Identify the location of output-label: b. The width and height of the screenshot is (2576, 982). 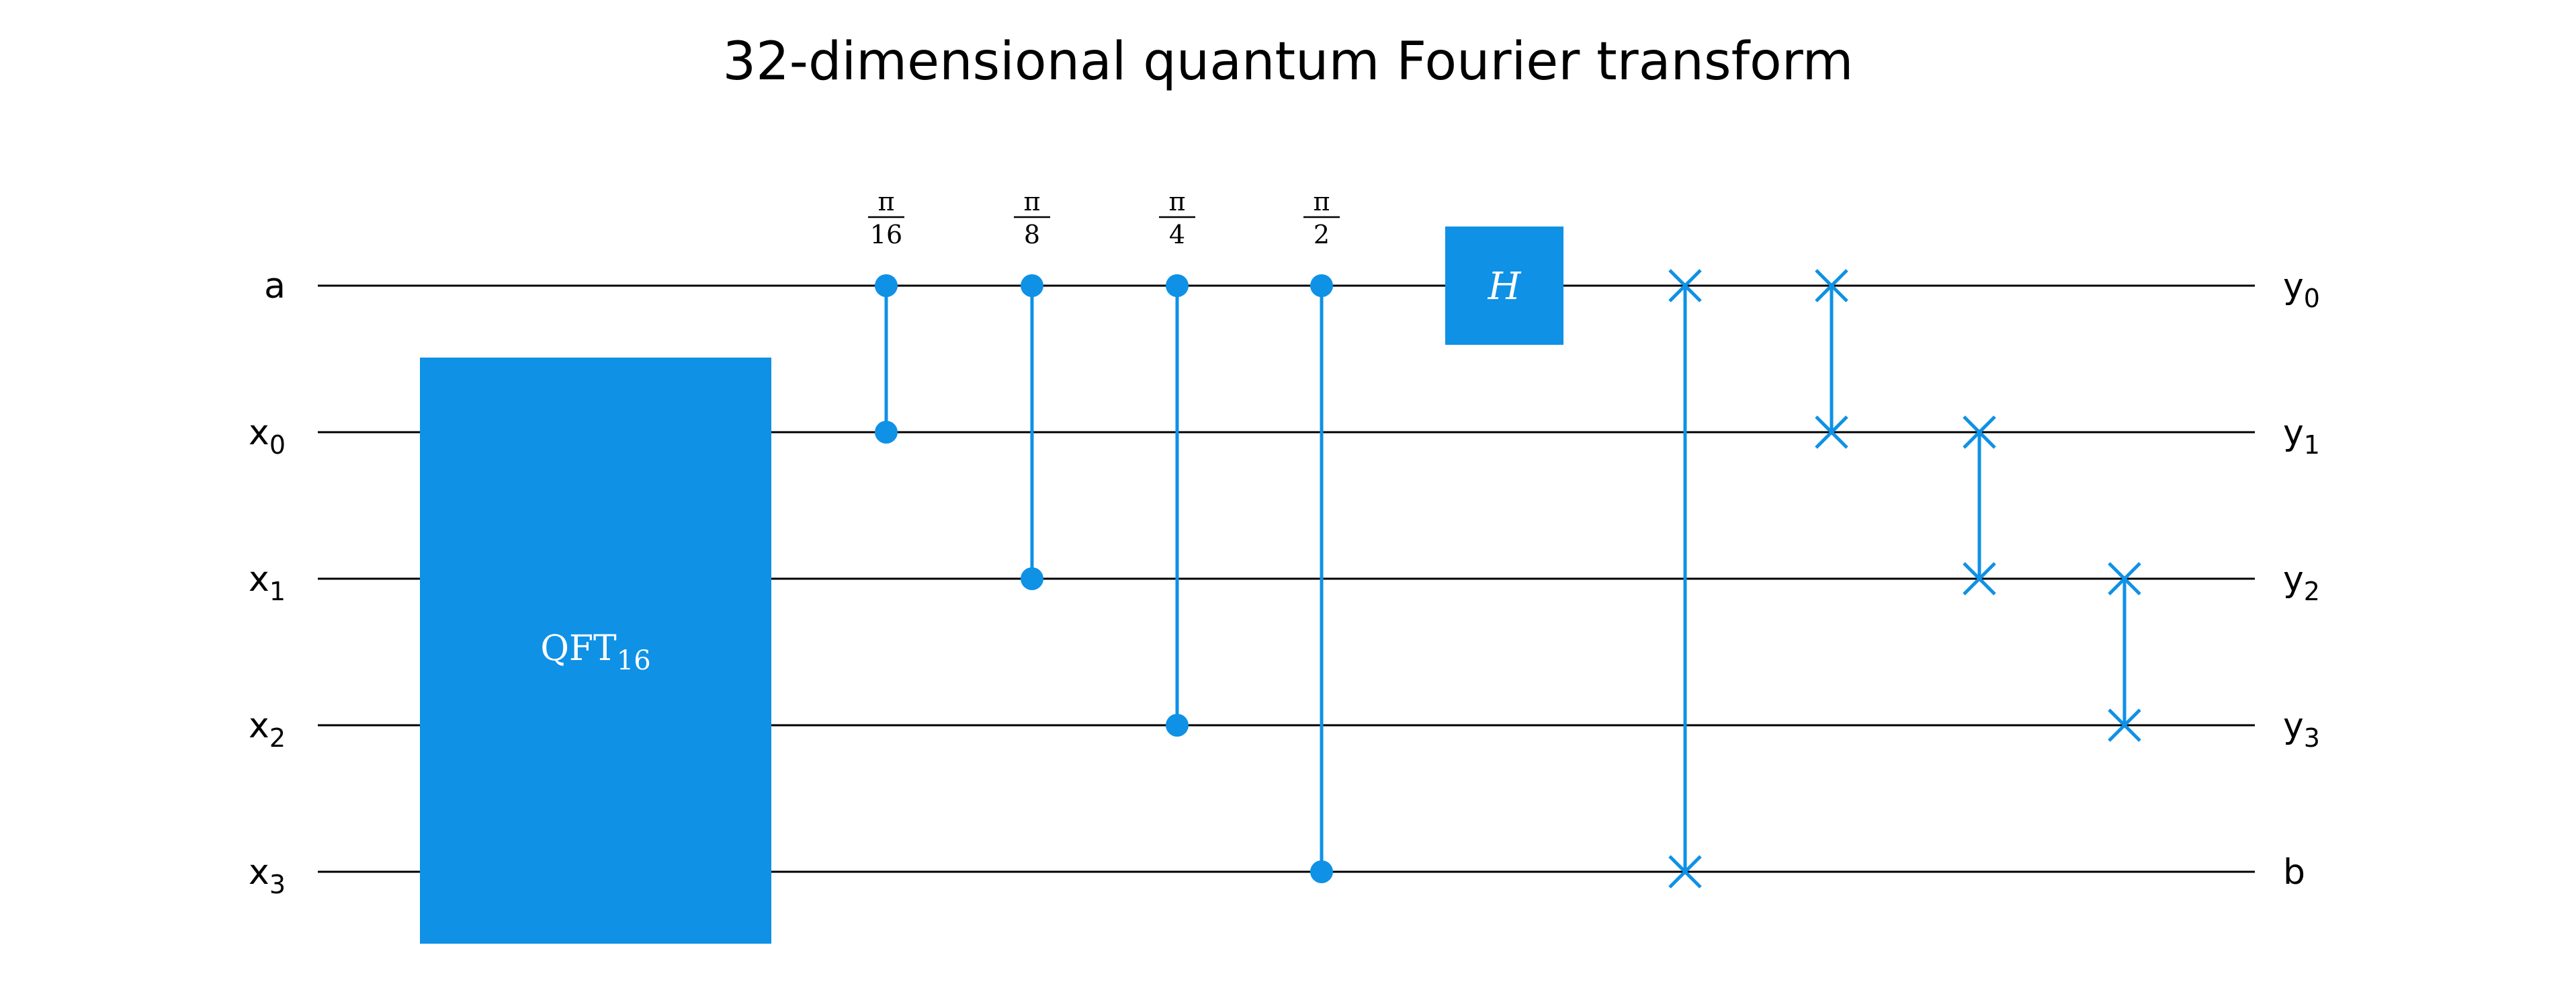
(2294, 873).